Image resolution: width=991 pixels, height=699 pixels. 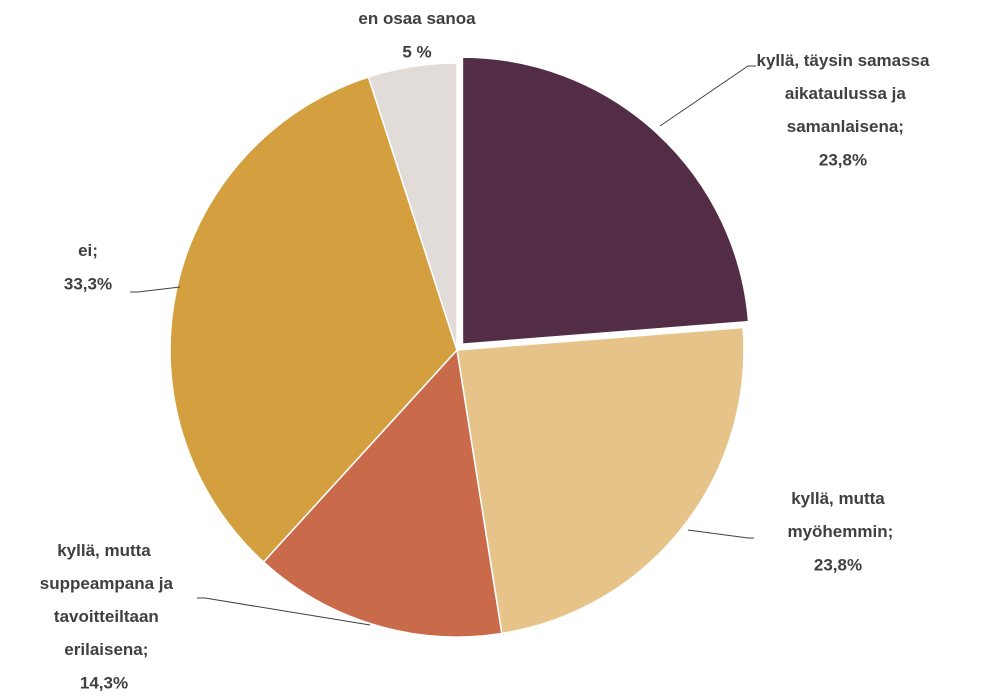 I want to click on slice-value-label: 33,3%, so click(x=88, y=283).